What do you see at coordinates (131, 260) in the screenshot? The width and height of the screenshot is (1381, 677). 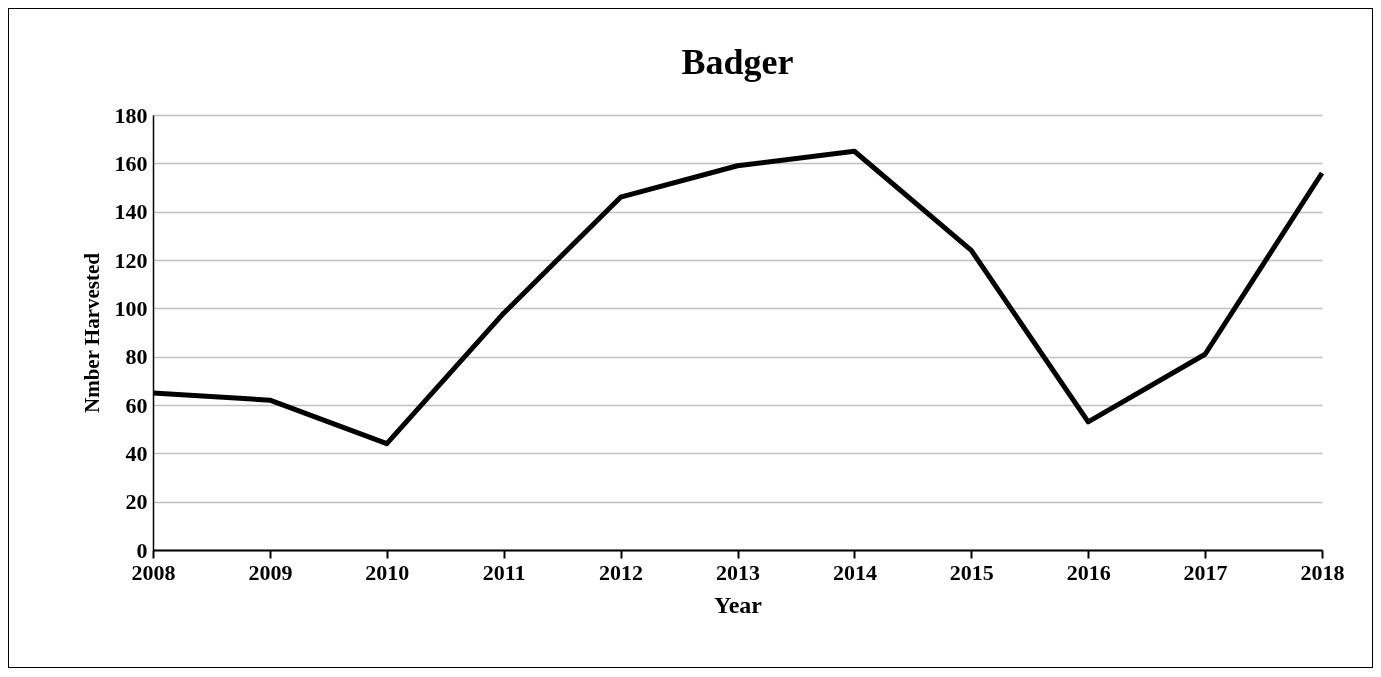 I see `y-tick-label: 120` at bounding box center [131, 260].